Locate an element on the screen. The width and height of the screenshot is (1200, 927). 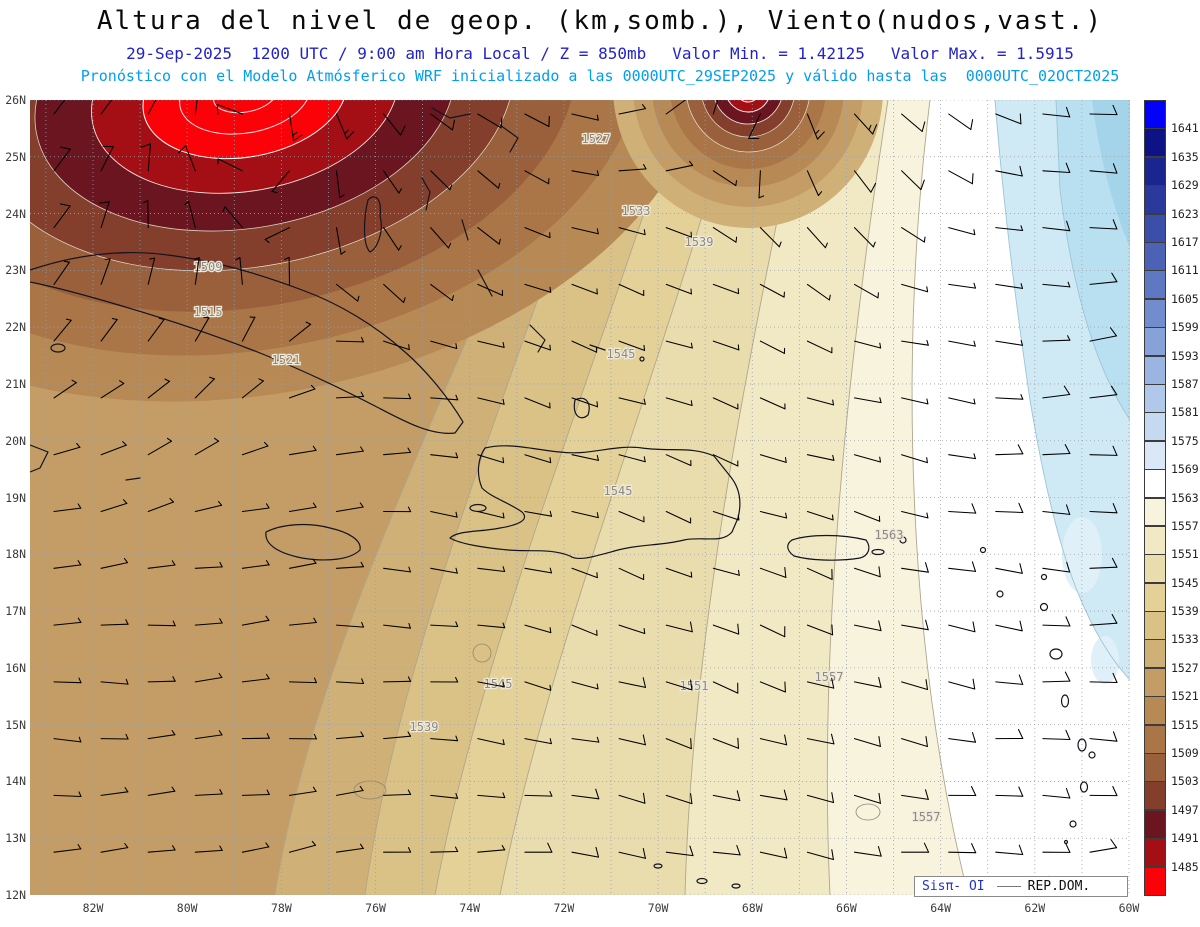
colorbar-label: 1521 is located at coordinates (1185, 696).